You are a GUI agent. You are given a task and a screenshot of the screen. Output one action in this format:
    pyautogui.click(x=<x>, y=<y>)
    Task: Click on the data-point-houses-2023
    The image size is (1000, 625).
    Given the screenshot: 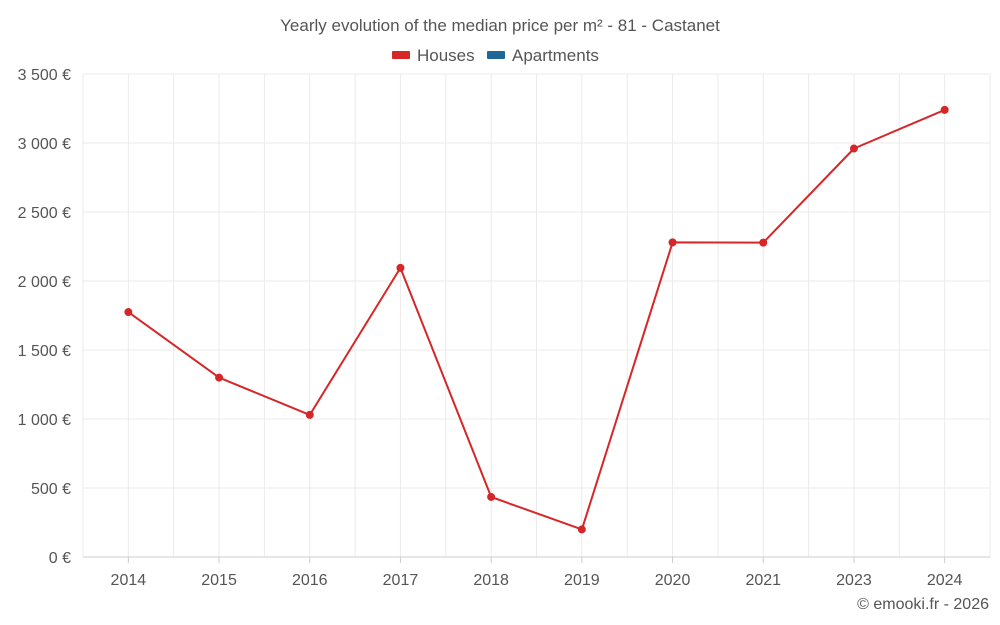 What is the action you would take?
    pyautogui.click(x=853, y=148)
    